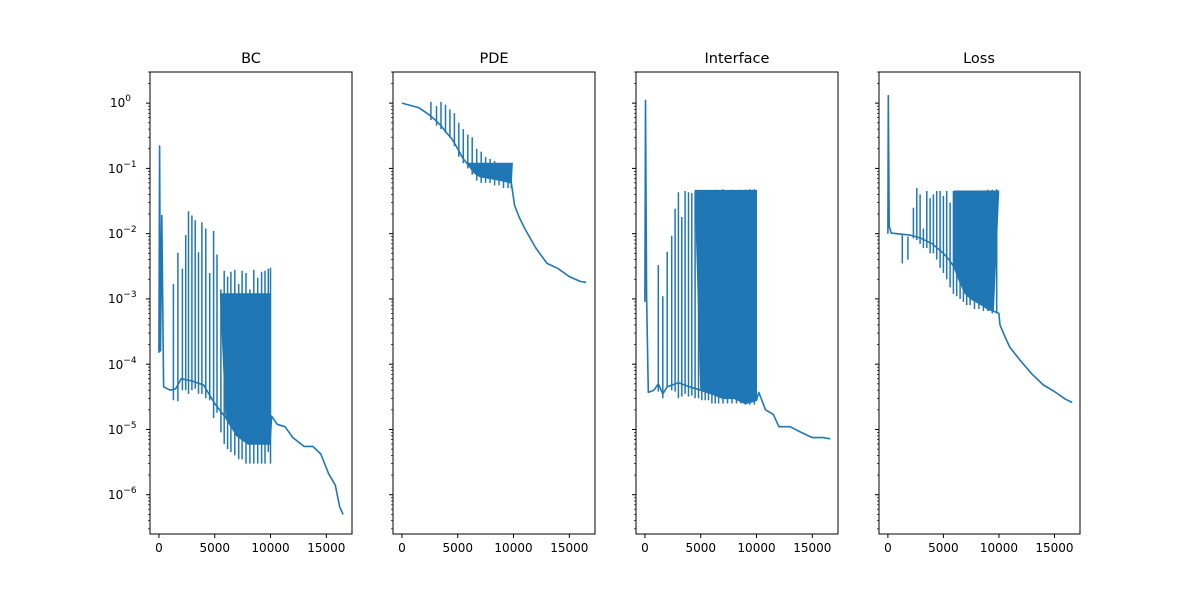 The height and width of the screenshot is (600, 1200). I want to click on y-tick-exponent: −6, so click(130, 491).